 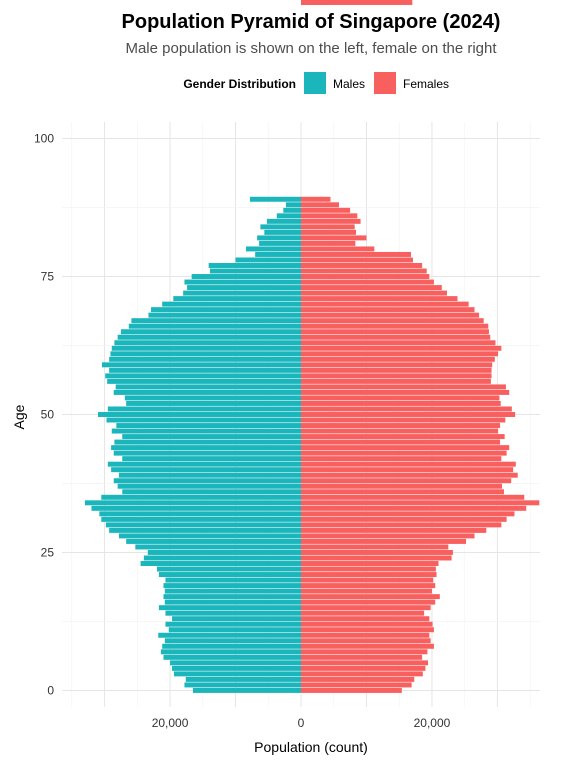 I want to click on x-axis-ticks: 20,000 0 20,000, so click(x=301, y=723).